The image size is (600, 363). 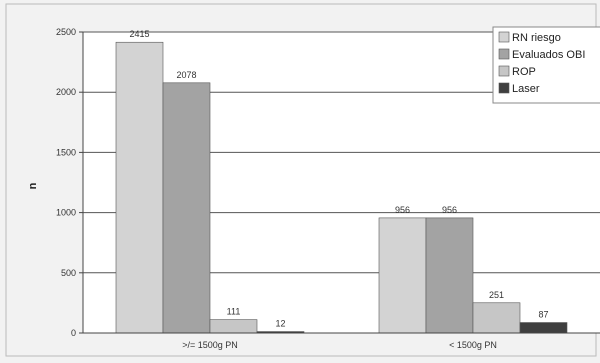 I want to click on y-tick-label: 1500, so click(x=66, y=152).